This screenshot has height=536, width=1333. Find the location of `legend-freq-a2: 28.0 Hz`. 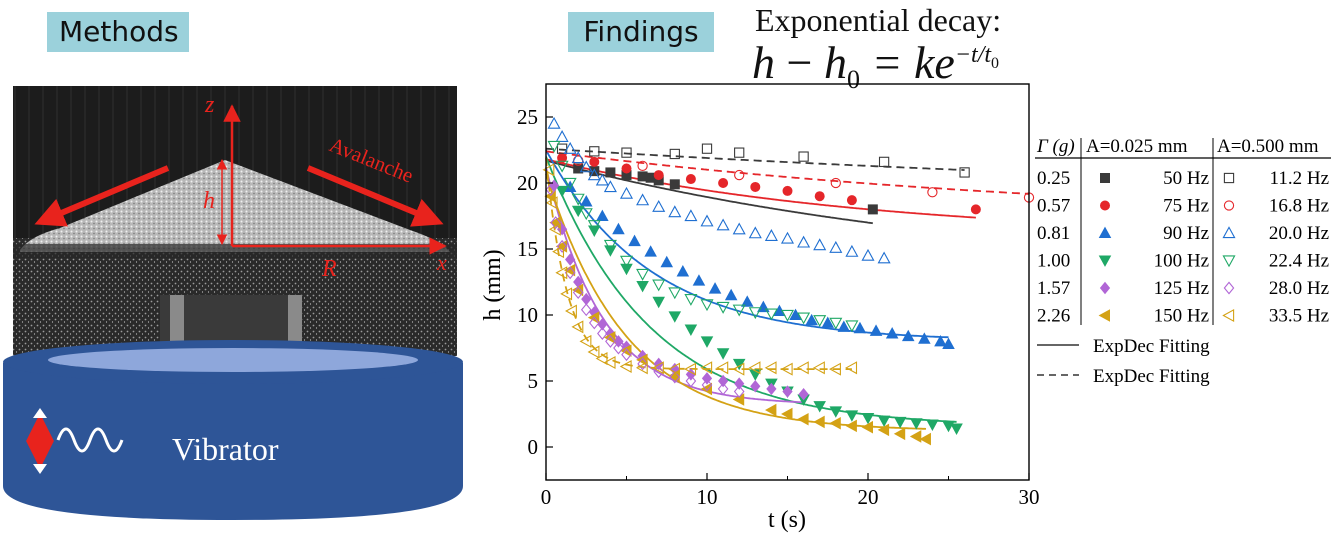

legend-freq-a2: 28.0 Hz is located at coordinates (1299, 288).